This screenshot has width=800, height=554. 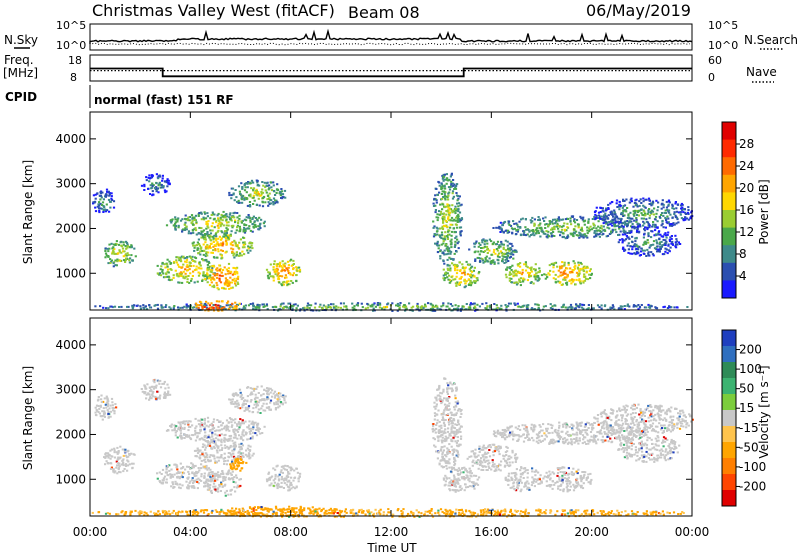 What do you see at coordinates (75, 60) in the screenshot?
I see `freq-tick-top: 18` at bounding box center [75, 60].